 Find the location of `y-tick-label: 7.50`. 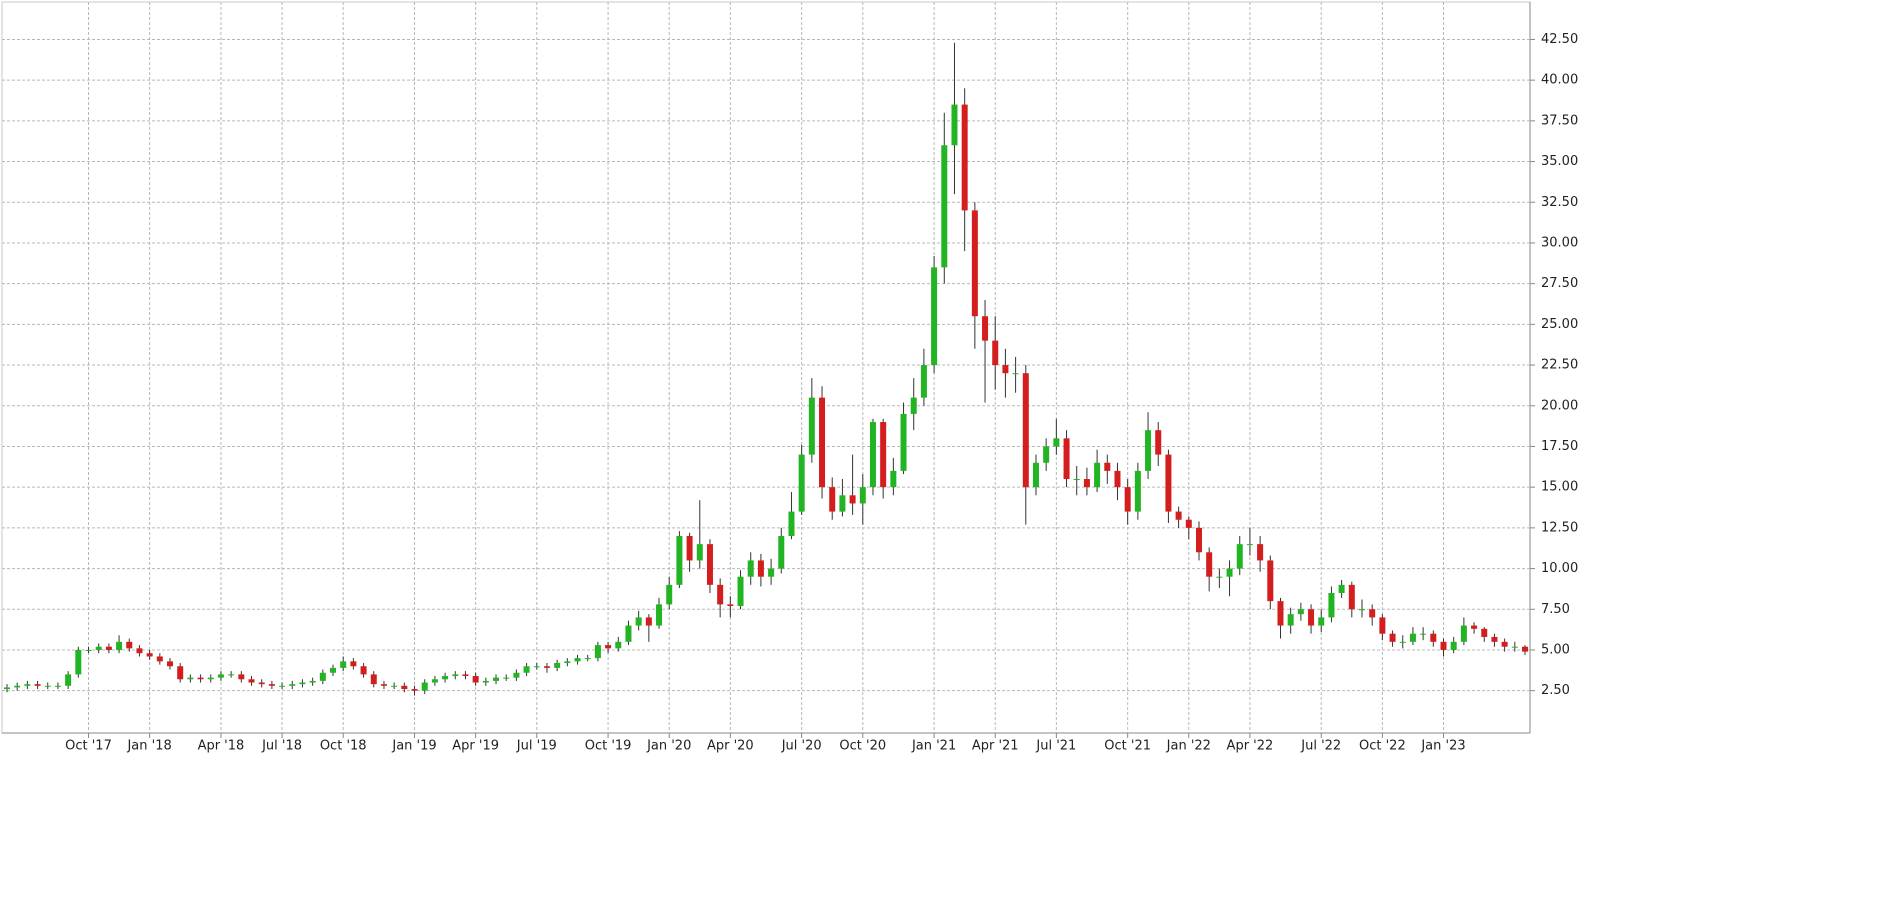

y-tick-label: 7.50 is located at coordinates (1555, 609).